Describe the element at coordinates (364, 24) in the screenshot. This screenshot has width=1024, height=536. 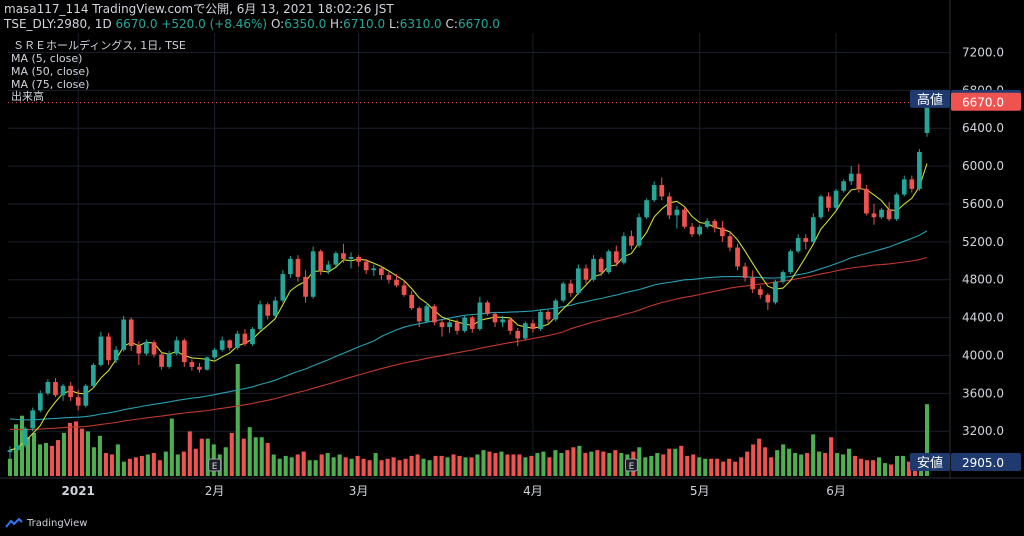
I see `high-value: 6710.0` at that location.